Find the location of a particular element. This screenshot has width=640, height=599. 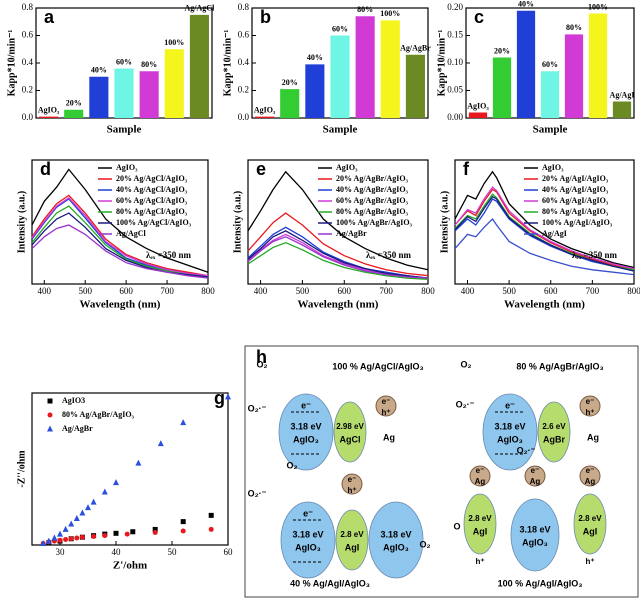

x-axis-label: Sample is located at coordinates (550, 130).